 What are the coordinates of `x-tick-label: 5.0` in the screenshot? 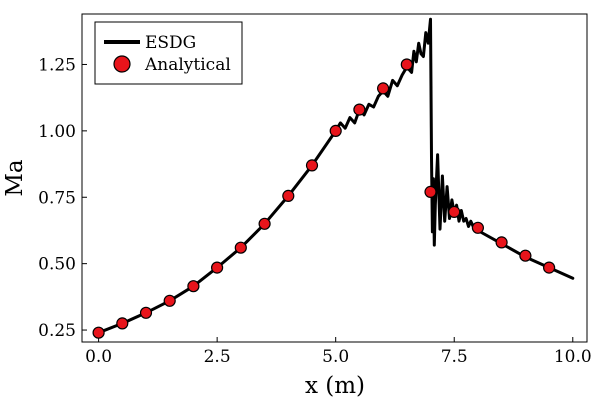 It's located at (335, 357).